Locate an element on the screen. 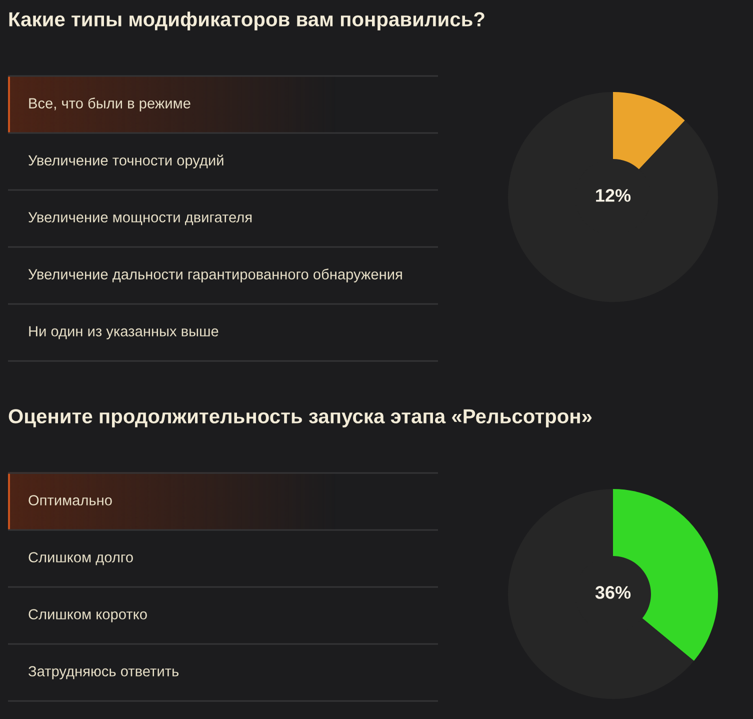 The image size is (753, 719). text: Затрудняюсь ответить is located at coordinates (103, 673).